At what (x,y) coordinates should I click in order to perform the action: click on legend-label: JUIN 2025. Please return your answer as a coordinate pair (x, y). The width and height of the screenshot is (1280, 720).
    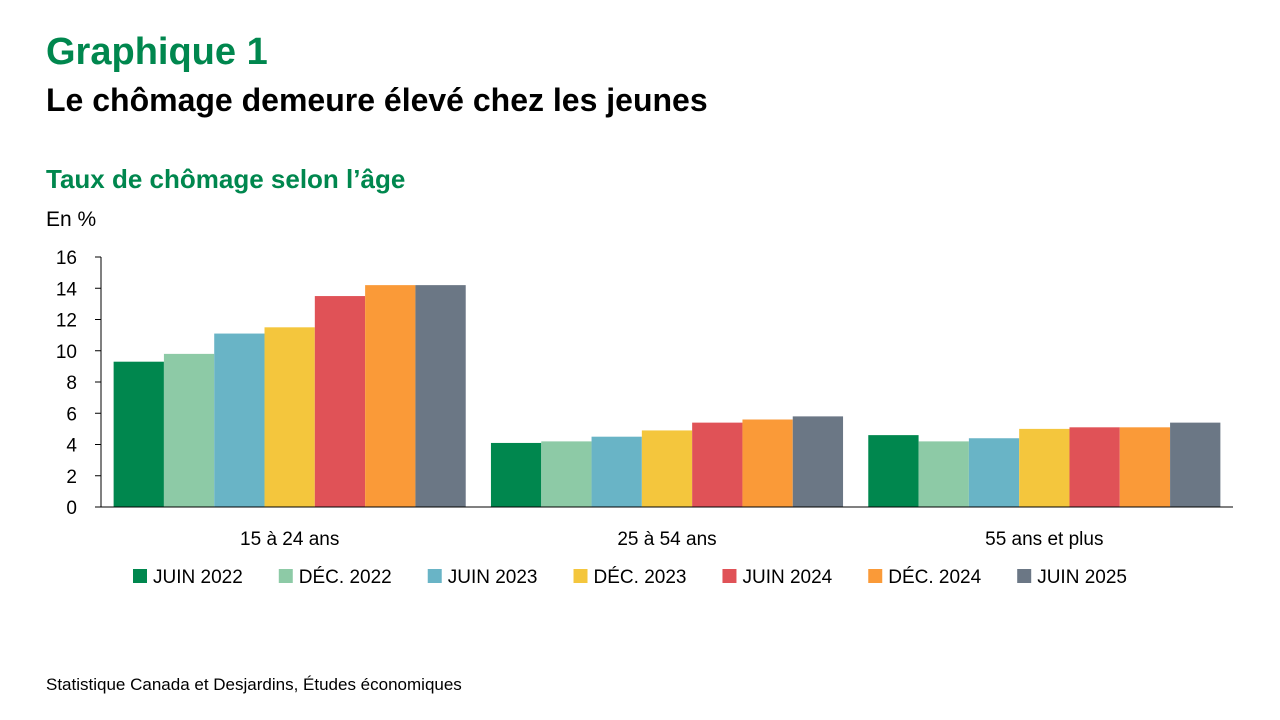
    Looking at the image, I should click on (1082, 577).